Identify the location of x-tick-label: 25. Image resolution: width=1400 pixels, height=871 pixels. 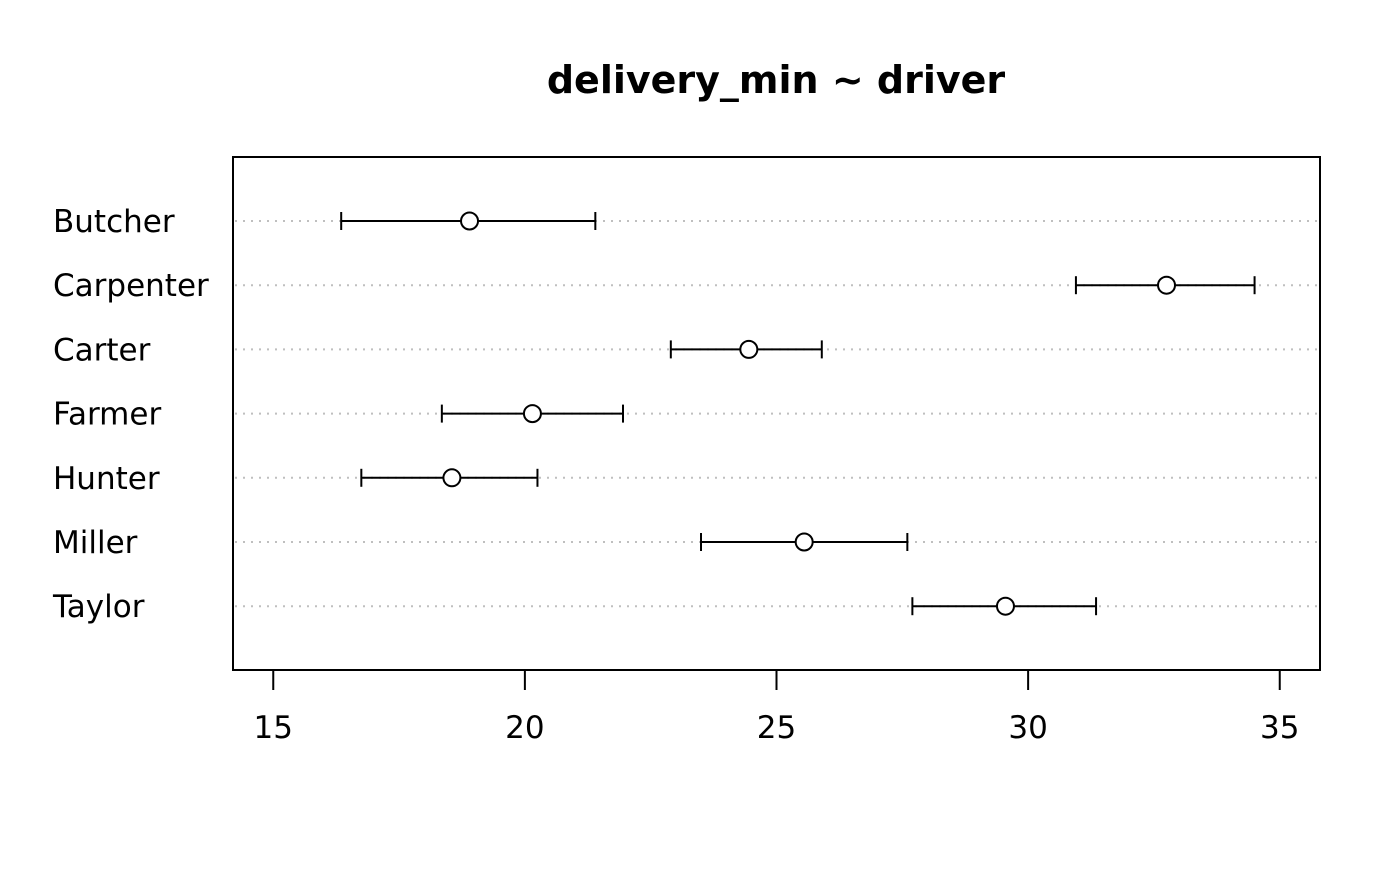
(776, 728).